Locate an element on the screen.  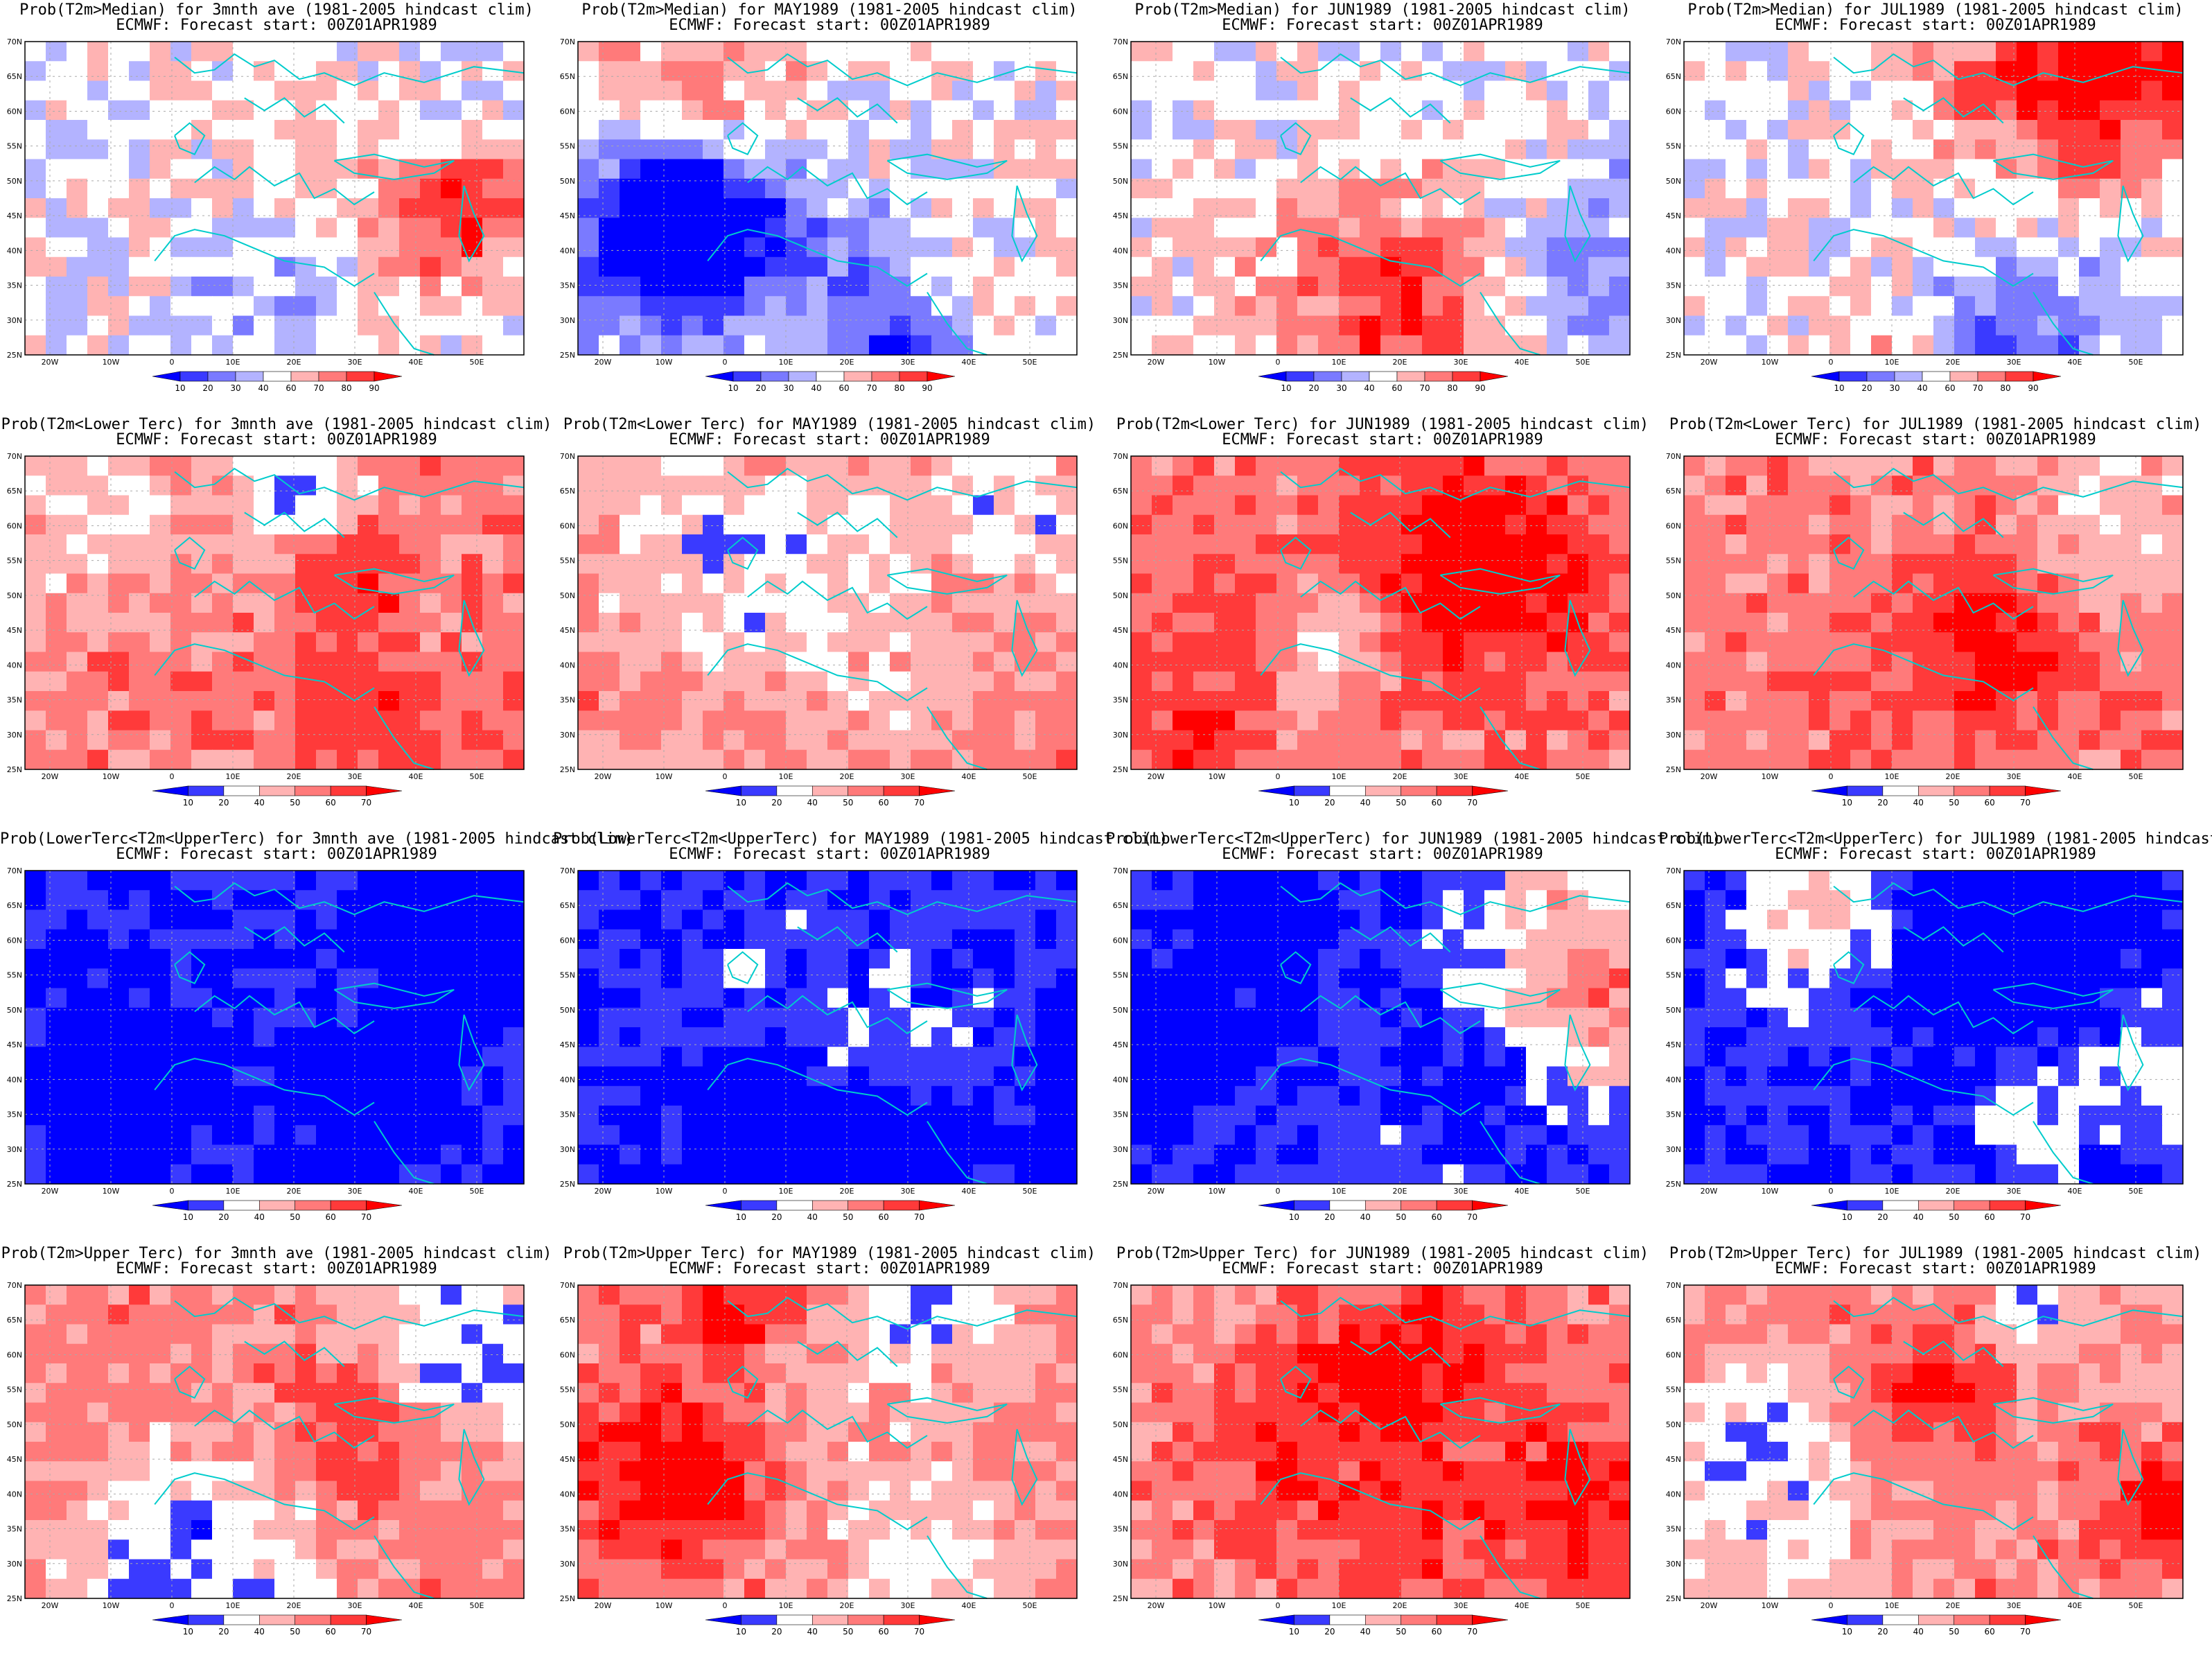
panel-subtitle: ECMWF: Forecast start: 00Z01APR1989 is located at coordinates (276, 440).